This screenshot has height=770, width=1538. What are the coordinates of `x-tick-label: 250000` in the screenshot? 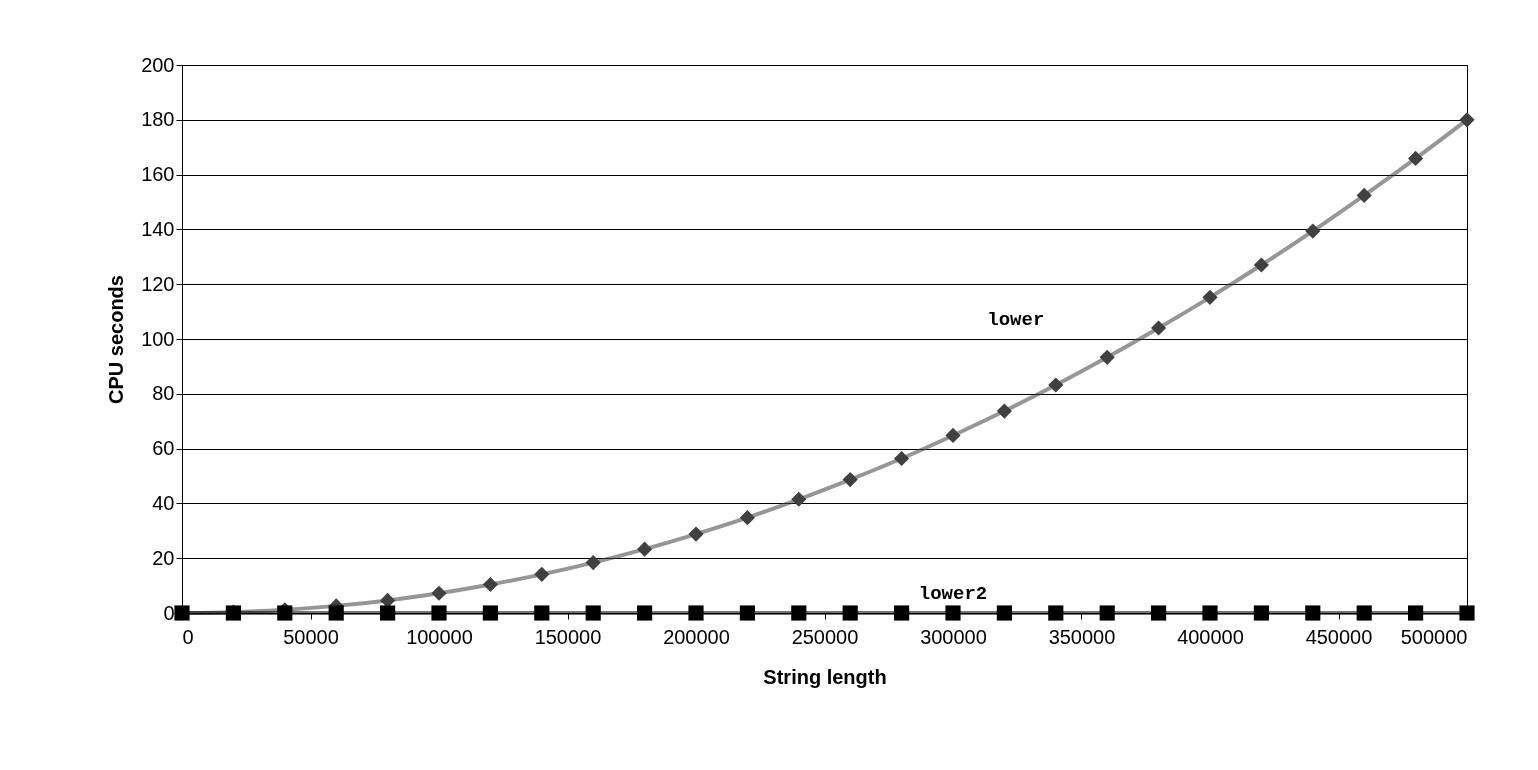 It's located at (825, 636).